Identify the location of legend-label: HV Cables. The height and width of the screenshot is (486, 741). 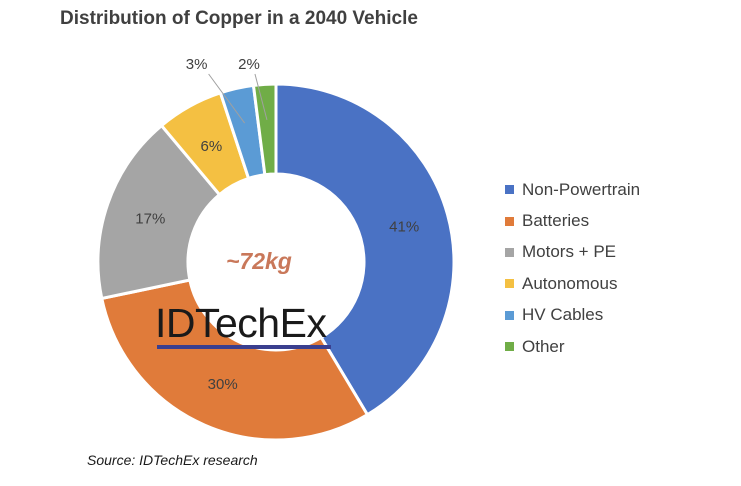
(563, 315).